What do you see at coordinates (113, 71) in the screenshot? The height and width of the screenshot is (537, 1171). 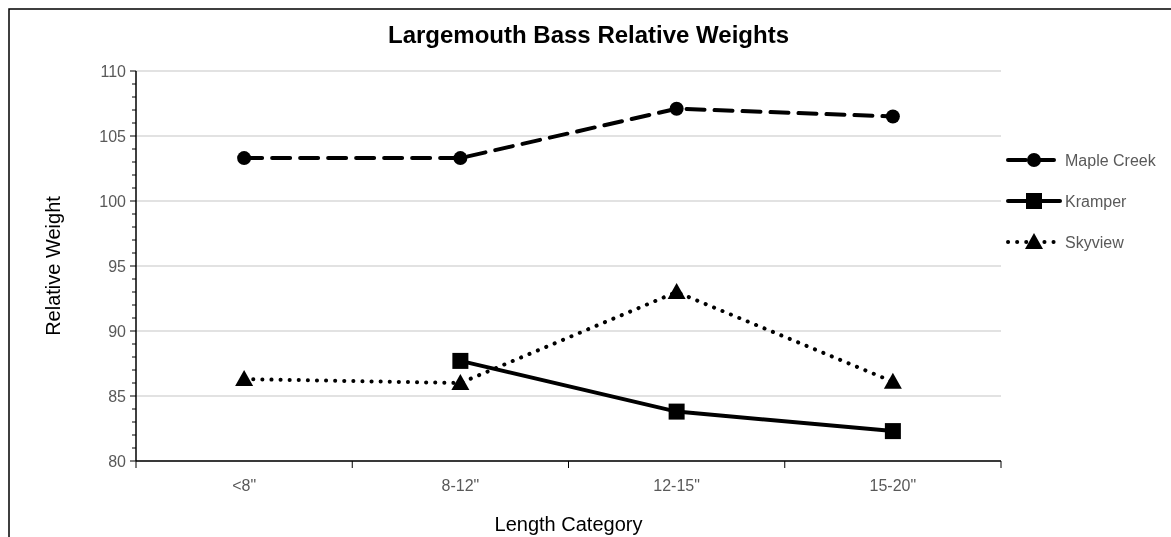 I see `y-tick-label: 110` at bounding box center [113, 71].